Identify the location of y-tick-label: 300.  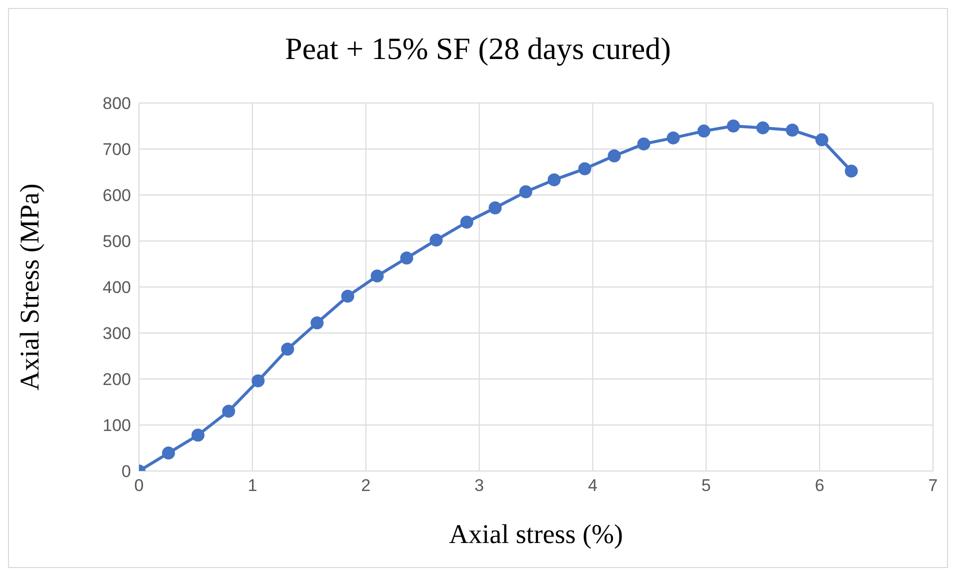
(116, 334).